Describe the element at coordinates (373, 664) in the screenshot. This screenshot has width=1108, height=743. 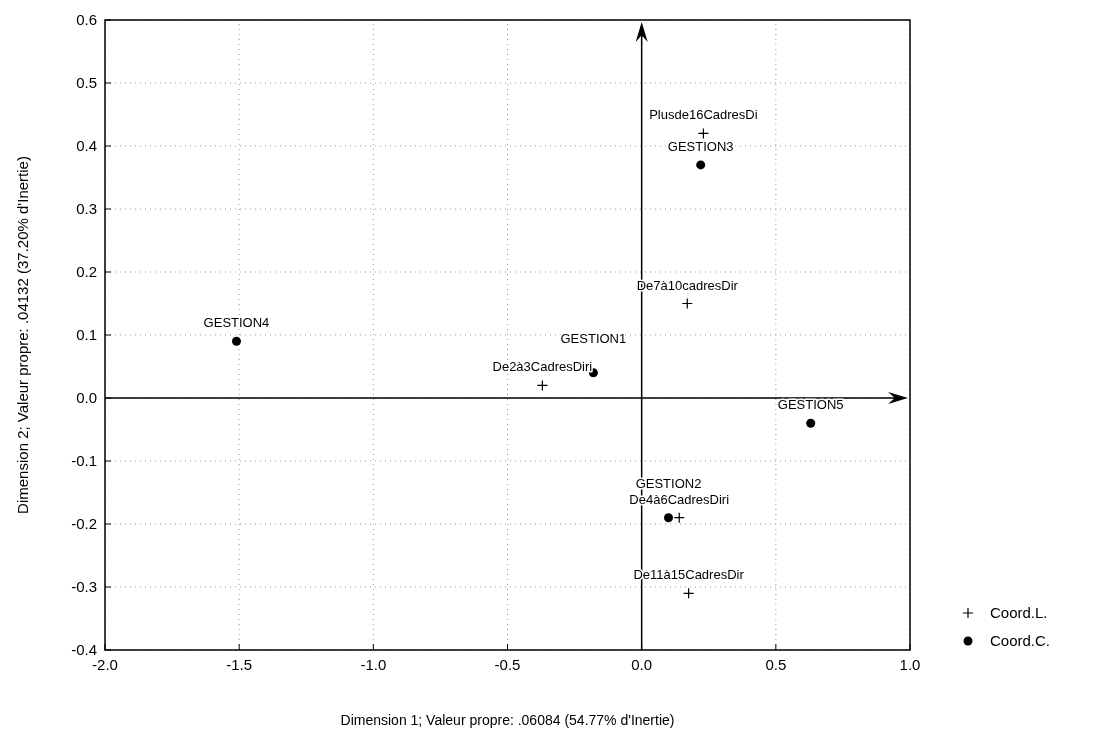
I see `x-tick-label: -1.0` at that location.